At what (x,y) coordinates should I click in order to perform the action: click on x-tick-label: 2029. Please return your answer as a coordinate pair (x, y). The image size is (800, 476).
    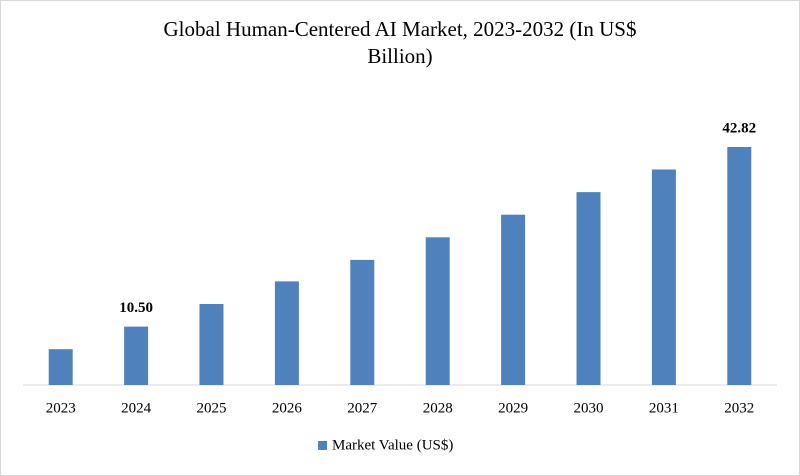
    Looking at the image, I should click on (513, 408).